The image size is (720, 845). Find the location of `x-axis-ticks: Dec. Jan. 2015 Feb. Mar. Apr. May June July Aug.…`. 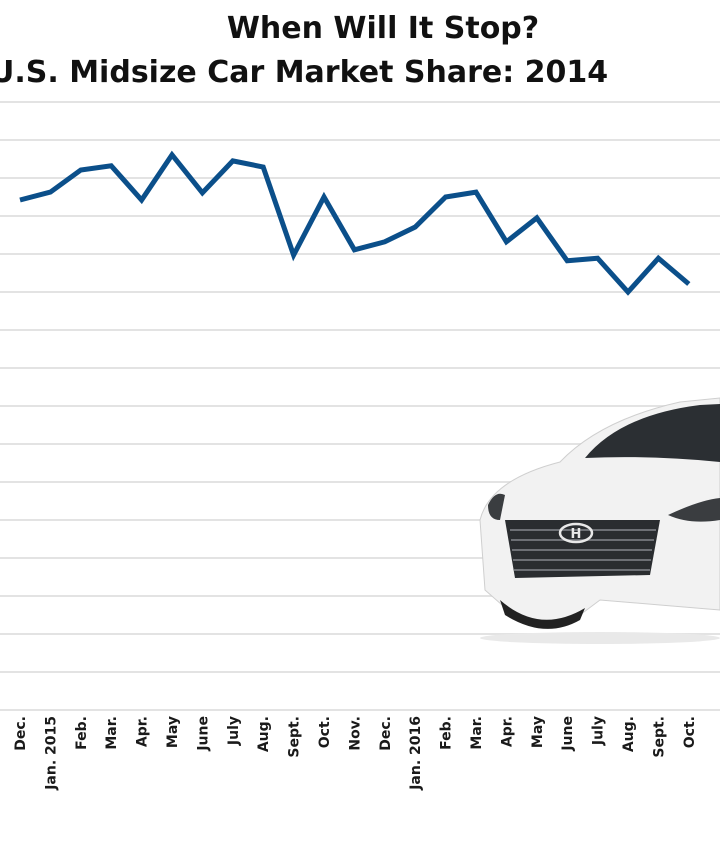

x-axis-ticks: Dec. Jan. 2015 Feb. Mar. Apr. May June July Aug.… is located at coordinates (355, 753).